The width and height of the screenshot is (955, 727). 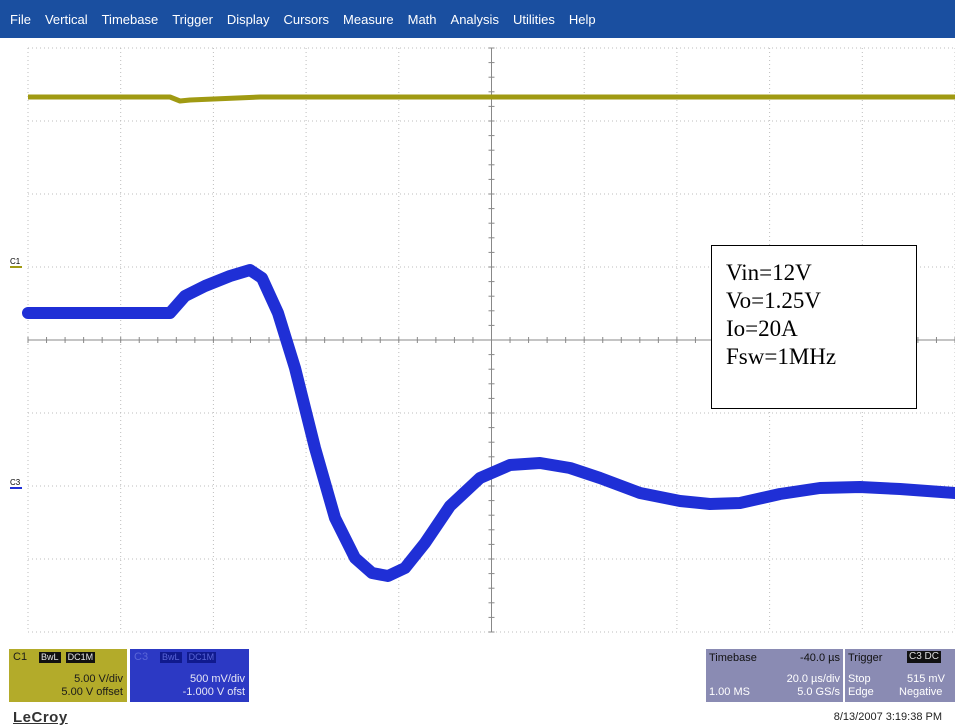 I want to click on timebase-rate: 5.0 GS/s, so click(x=818, y=692).